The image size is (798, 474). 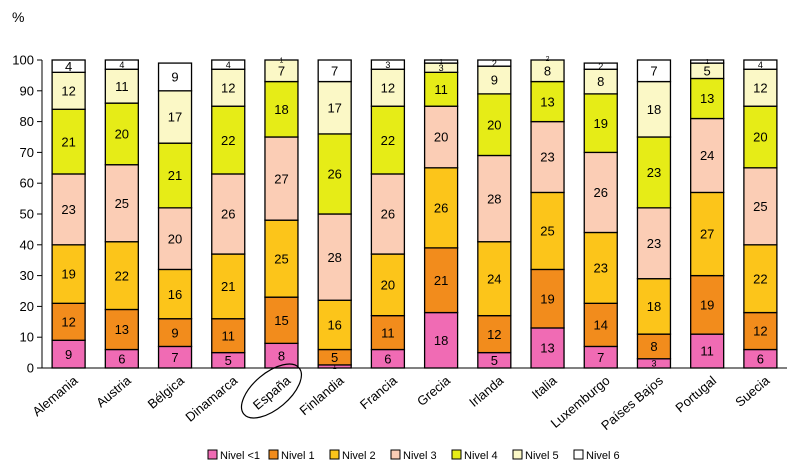 I want to click on data-label: 6, so click(x=387, y=358).